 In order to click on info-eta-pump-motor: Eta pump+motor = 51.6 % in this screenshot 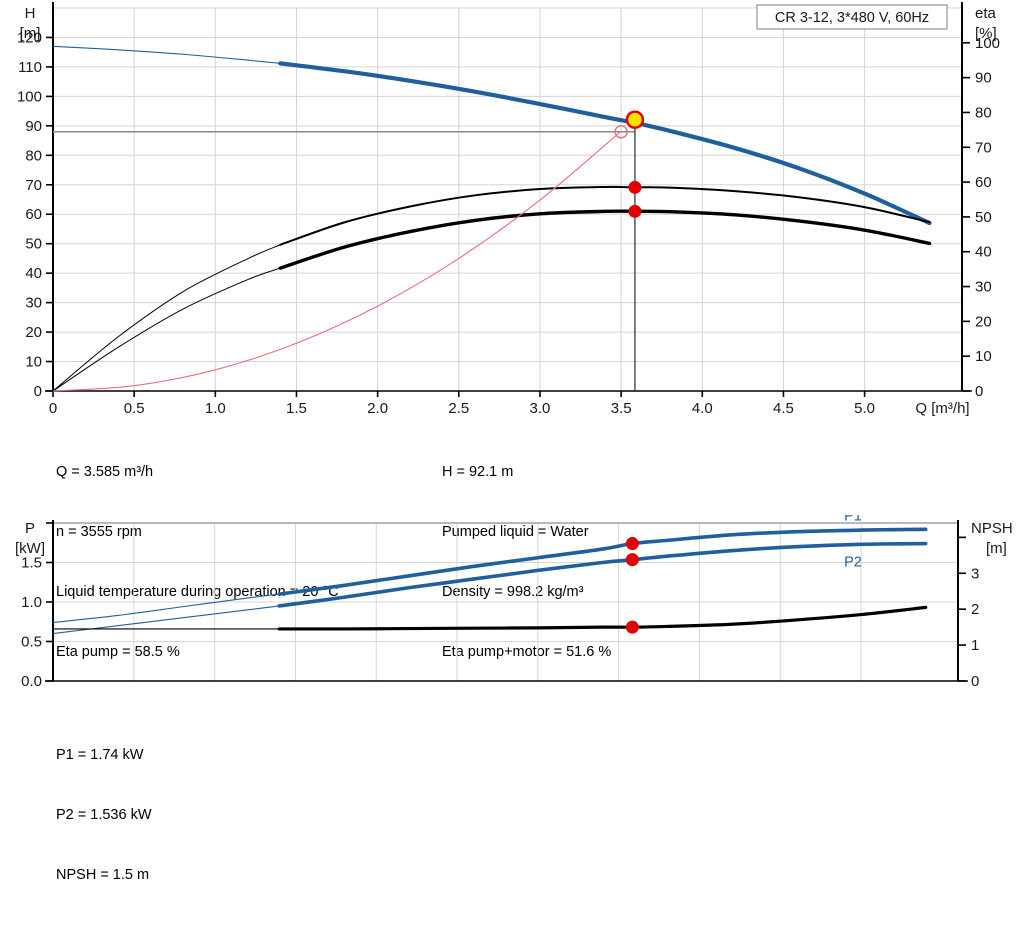, I will do `click(527, 652)`.